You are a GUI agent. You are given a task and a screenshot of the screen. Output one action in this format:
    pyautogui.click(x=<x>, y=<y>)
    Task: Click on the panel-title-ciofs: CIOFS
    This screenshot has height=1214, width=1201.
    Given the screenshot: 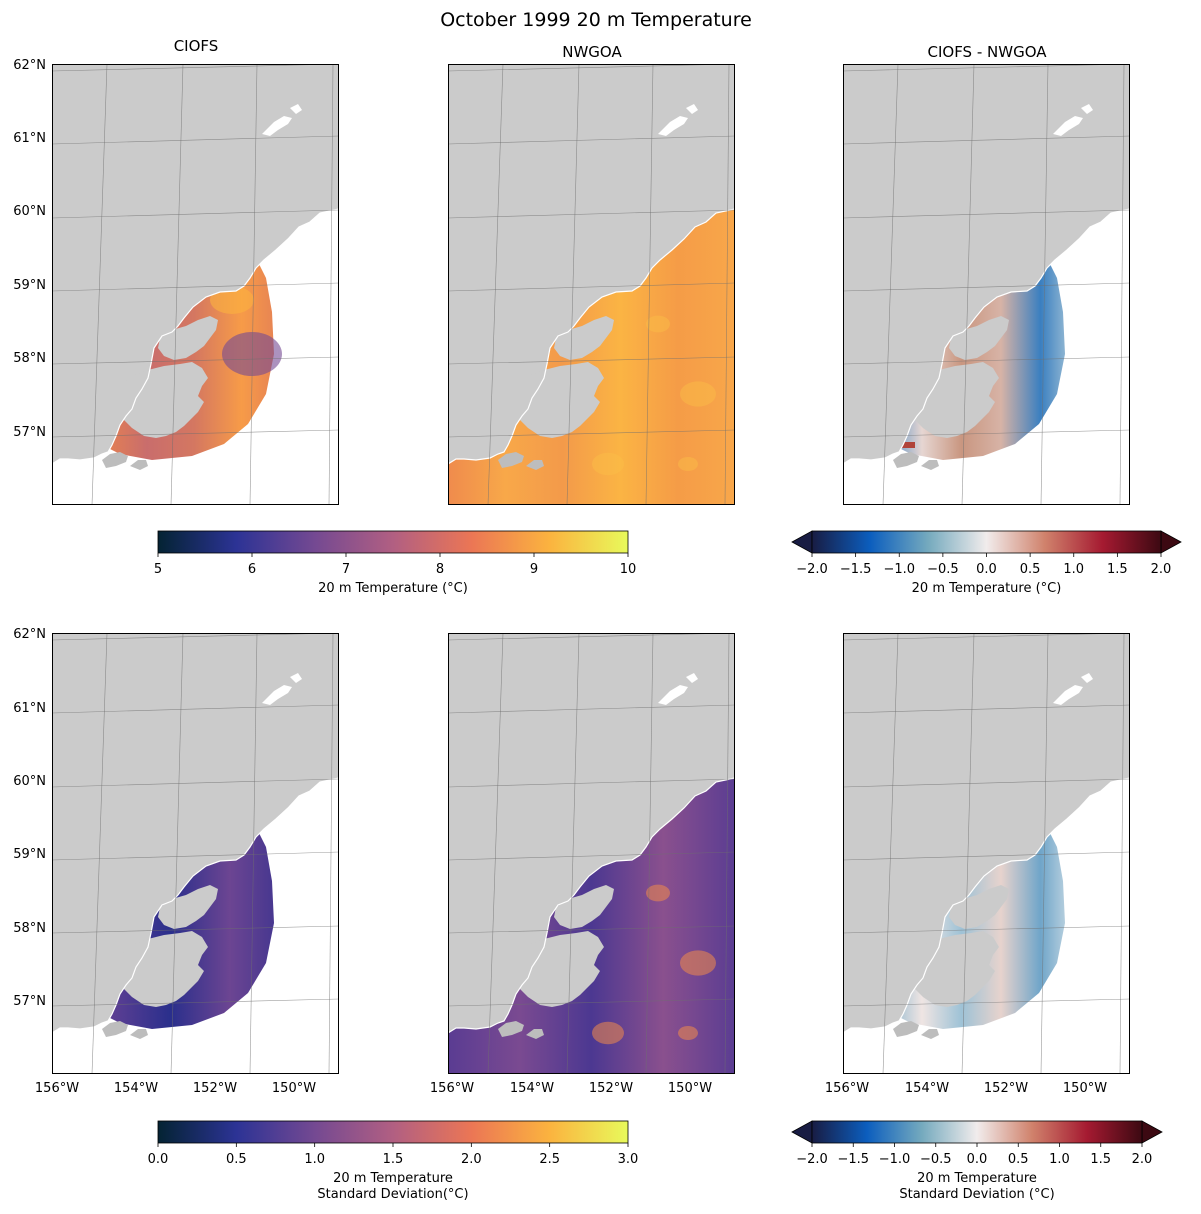 What is the action you would take?
    pyautogui.click(x=196, y=46)
    